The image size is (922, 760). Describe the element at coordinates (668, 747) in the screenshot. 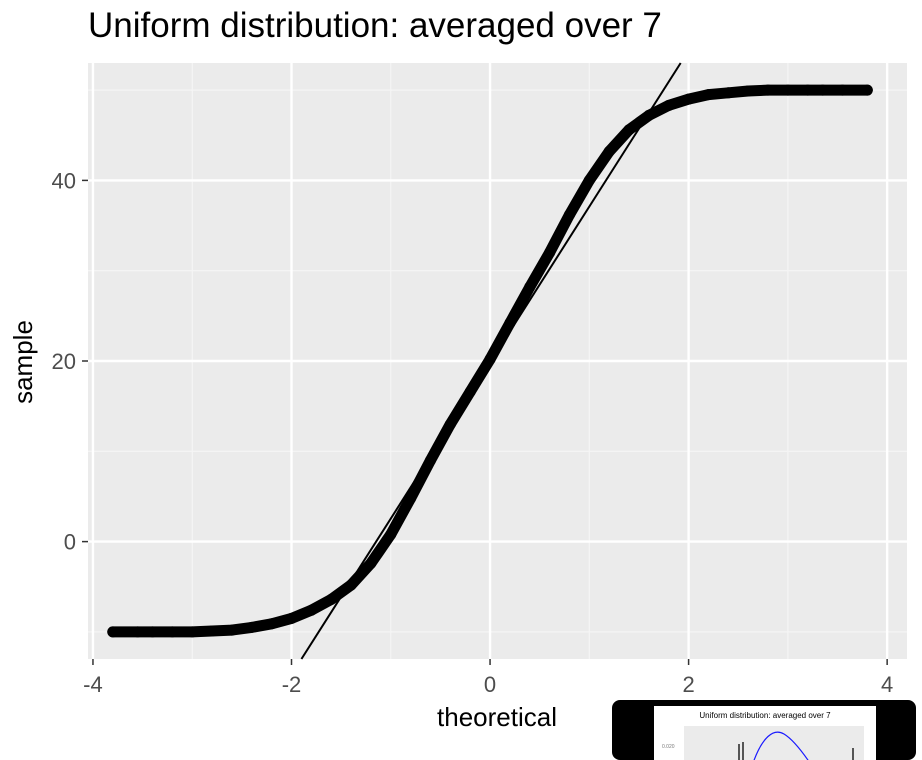

I see `thumbnail-tick-label: 0.020` at that location.